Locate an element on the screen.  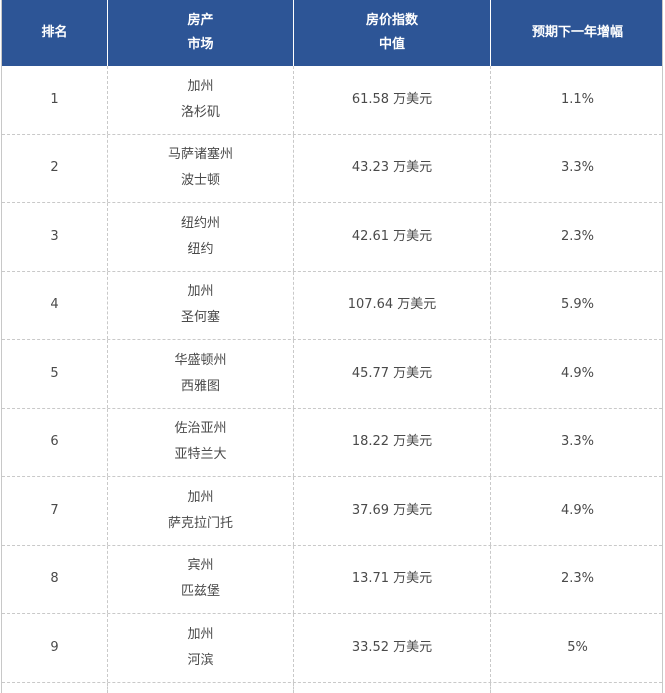
city-name: 纽约 is located at coordinates (200, 249).